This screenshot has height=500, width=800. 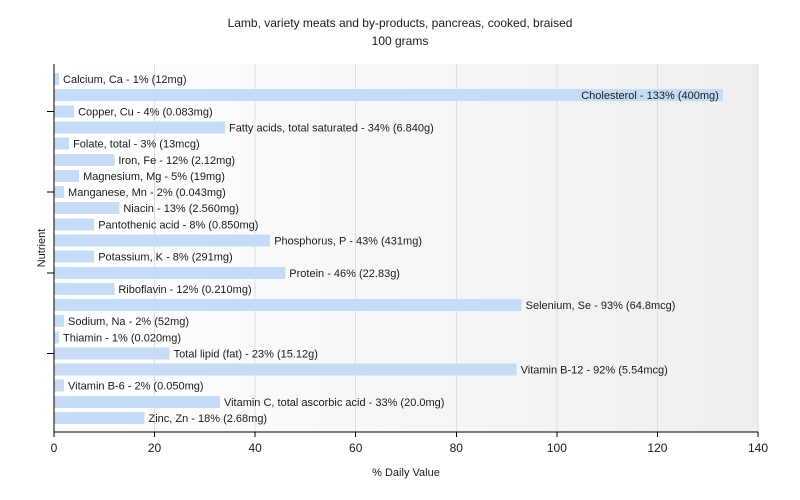 What do you see at coordinates (400, 41) in the screenshot?
I see `chart-subtitle: 100 grams` at bounding box center [400, 41].